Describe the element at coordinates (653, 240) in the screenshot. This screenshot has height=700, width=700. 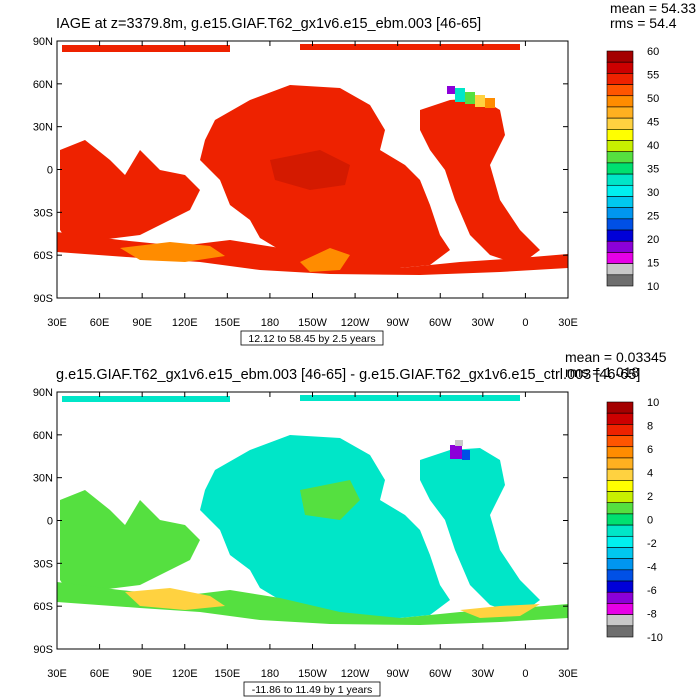
I see `colorbar-label: 20` at that location.